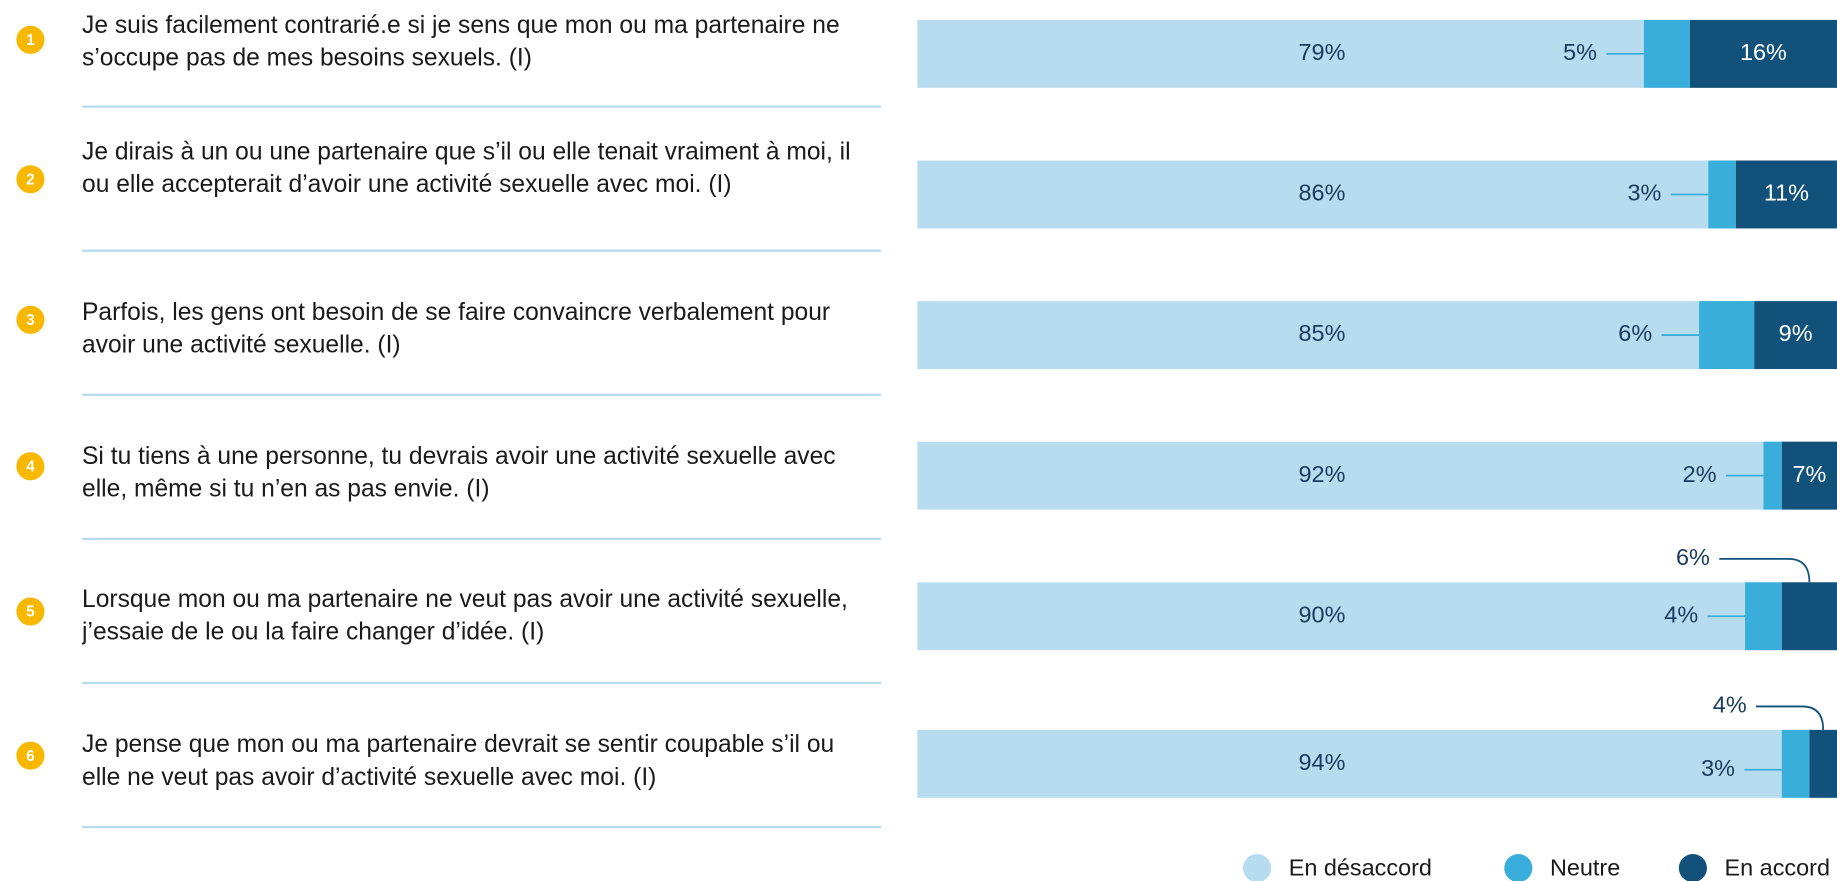  I want to click on value-label: 94%, so click(1322, 762).